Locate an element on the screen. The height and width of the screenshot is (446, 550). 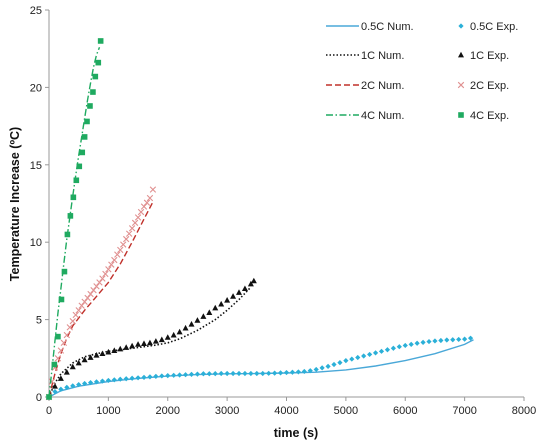
legend-swatch-2c-exp is located at coordinates (461, 85).